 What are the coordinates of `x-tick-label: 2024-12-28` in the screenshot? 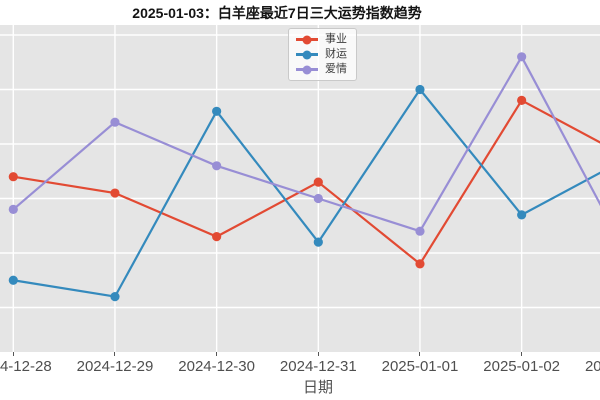 It's located at (26, 366).